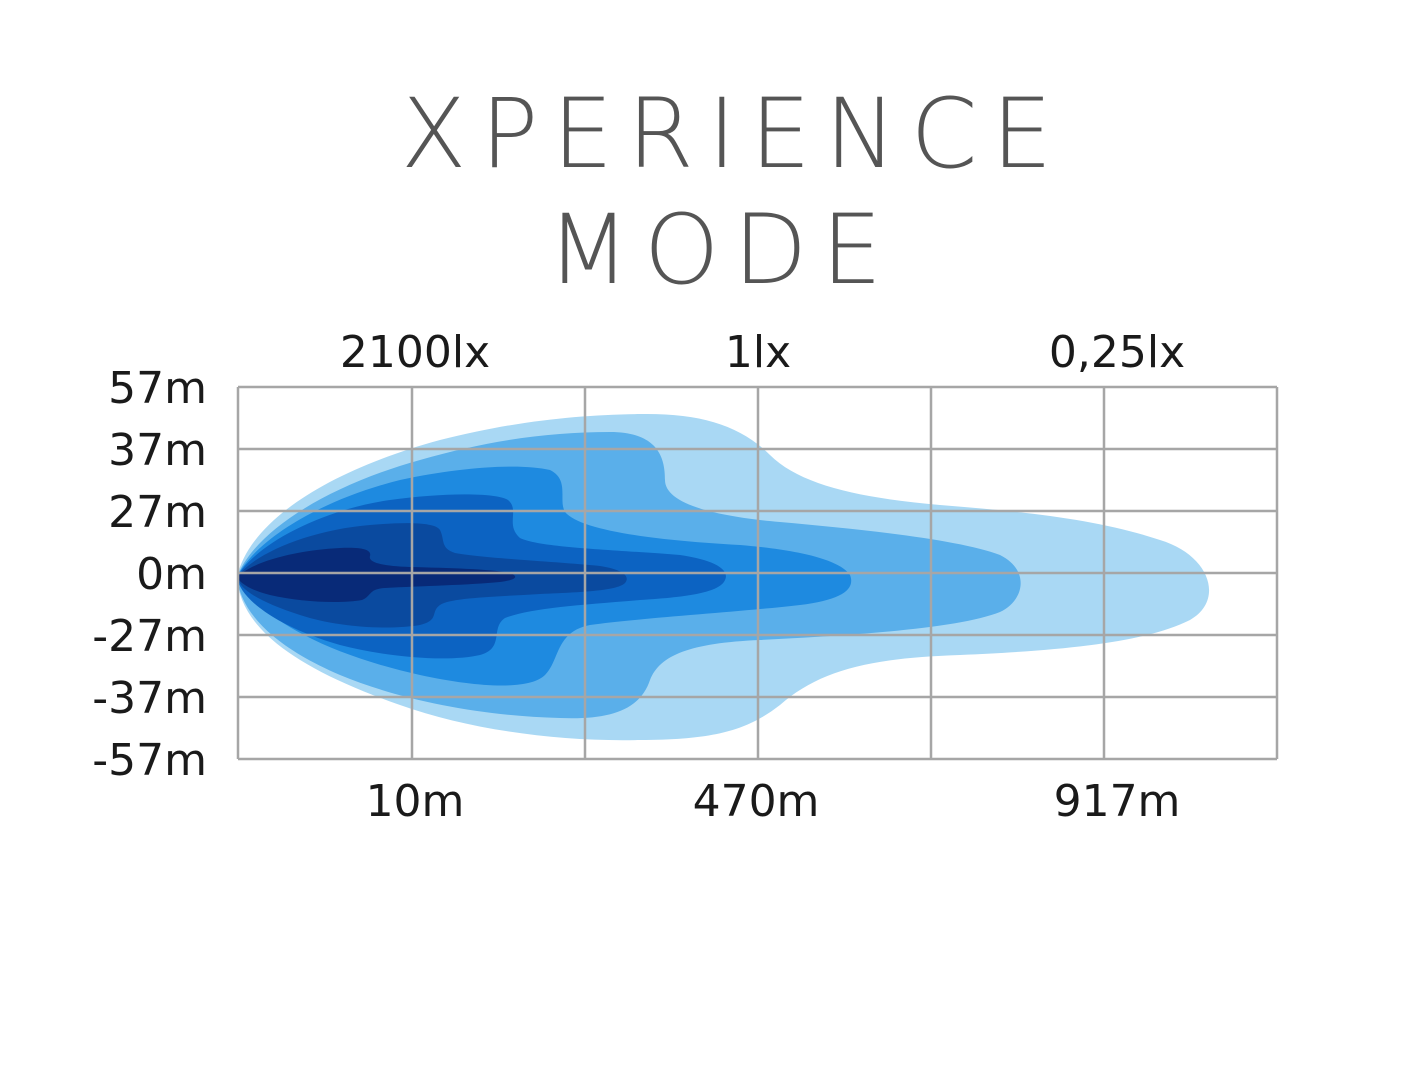  Describe the element at coordinates (149, 698) in the screenshot. I see `y-tick-label: -37m` at that location.